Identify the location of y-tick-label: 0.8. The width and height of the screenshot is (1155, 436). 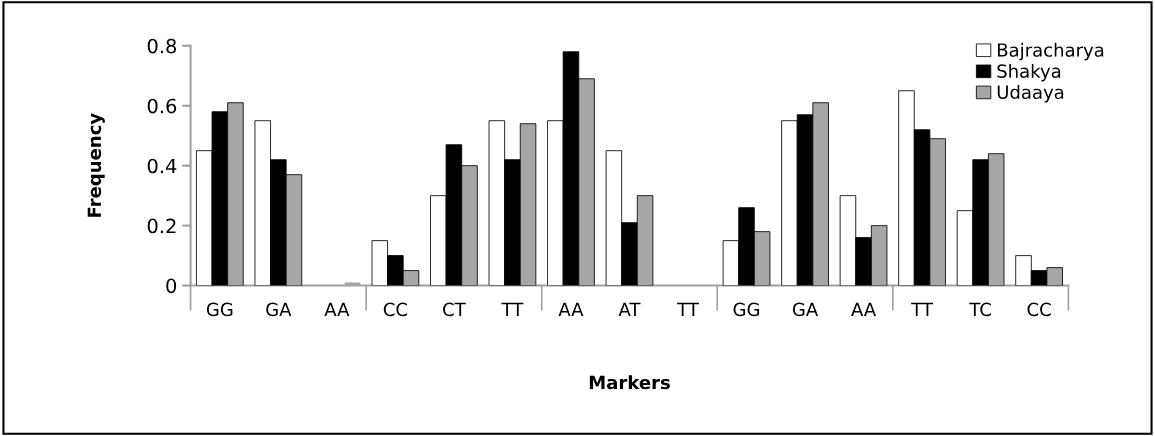
(162, 46).